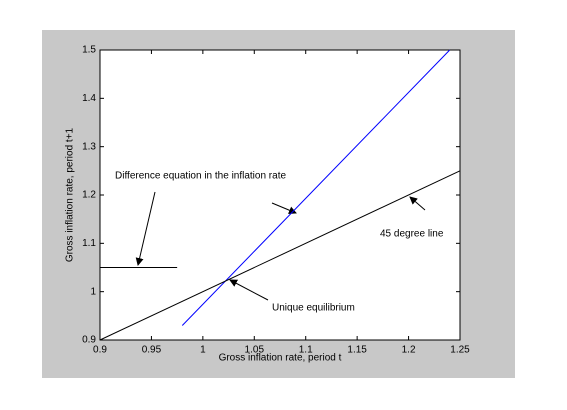 The width and height of the screenshot is (567, 410). I want to click on y-axis-label: Gross inflation rate, period t+1, so click(70, 194).